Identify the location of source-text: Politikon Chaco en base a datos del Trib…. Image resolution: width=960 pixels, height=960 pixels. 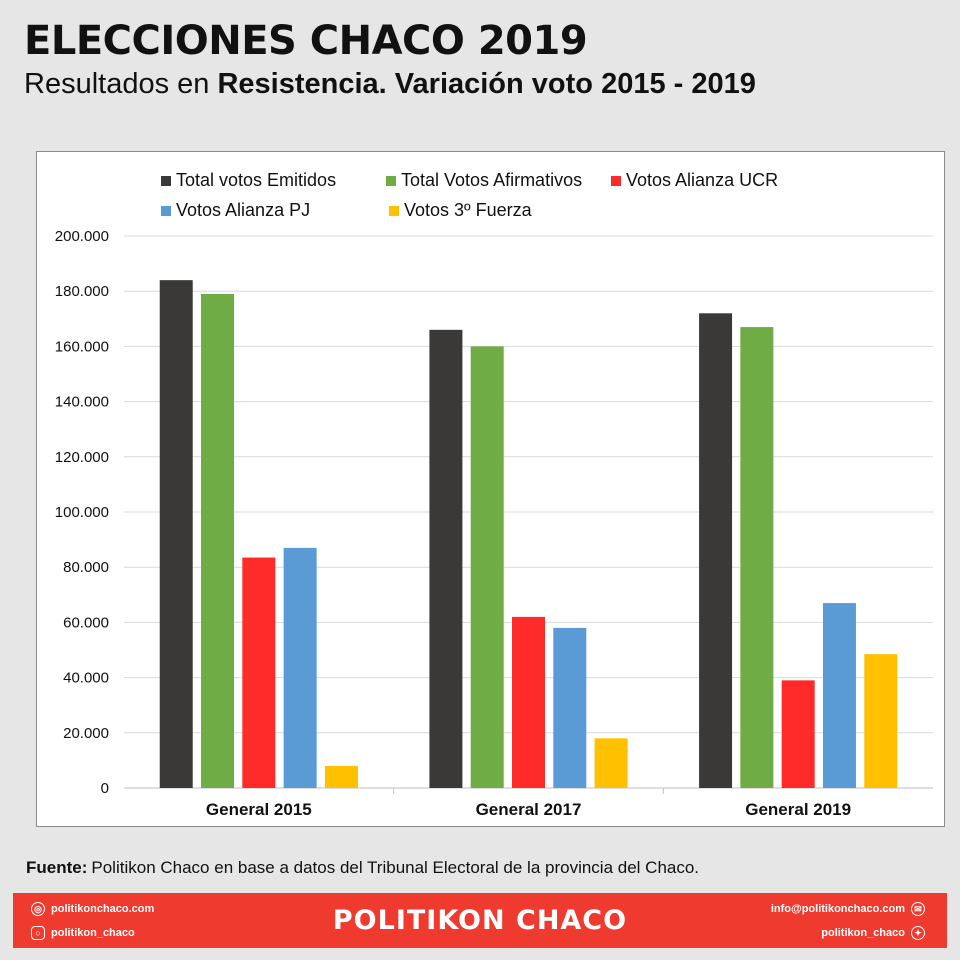
(395, 867).